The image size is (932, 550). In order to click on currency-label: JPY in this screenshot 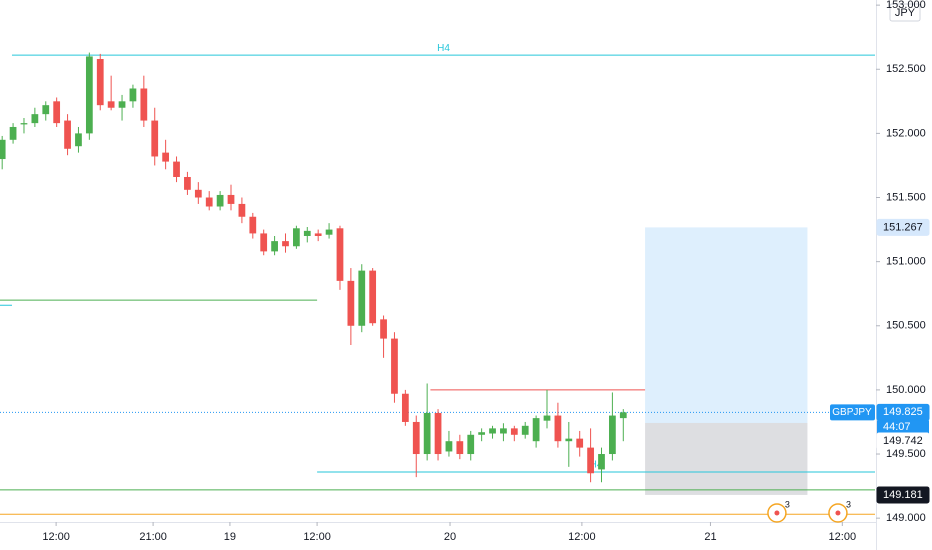, I will do `click(905, 13)`.